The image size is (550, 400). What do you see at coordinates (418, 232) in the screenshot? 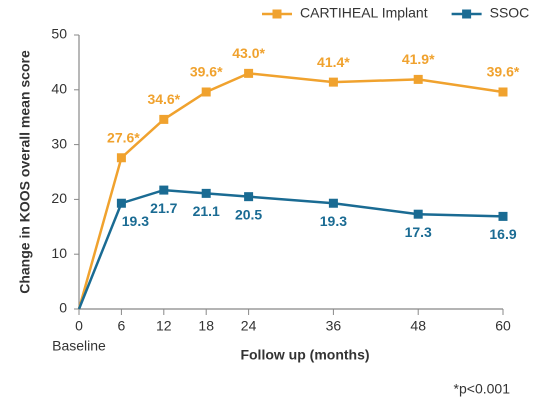
I see `value-label: 17.3` at bounding box center [418, 232].